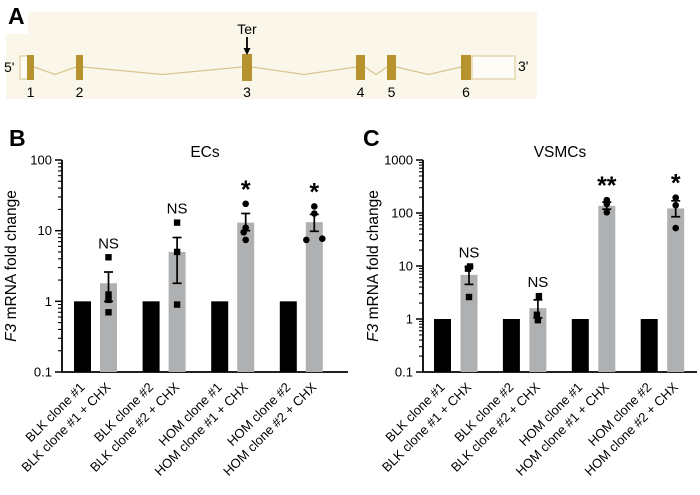 This screenshot has width=700, height=495. What do you see at coordinates (17, 138) in the screenshot?
I see `panel-b-label: B` at bounding box center [17, 138].